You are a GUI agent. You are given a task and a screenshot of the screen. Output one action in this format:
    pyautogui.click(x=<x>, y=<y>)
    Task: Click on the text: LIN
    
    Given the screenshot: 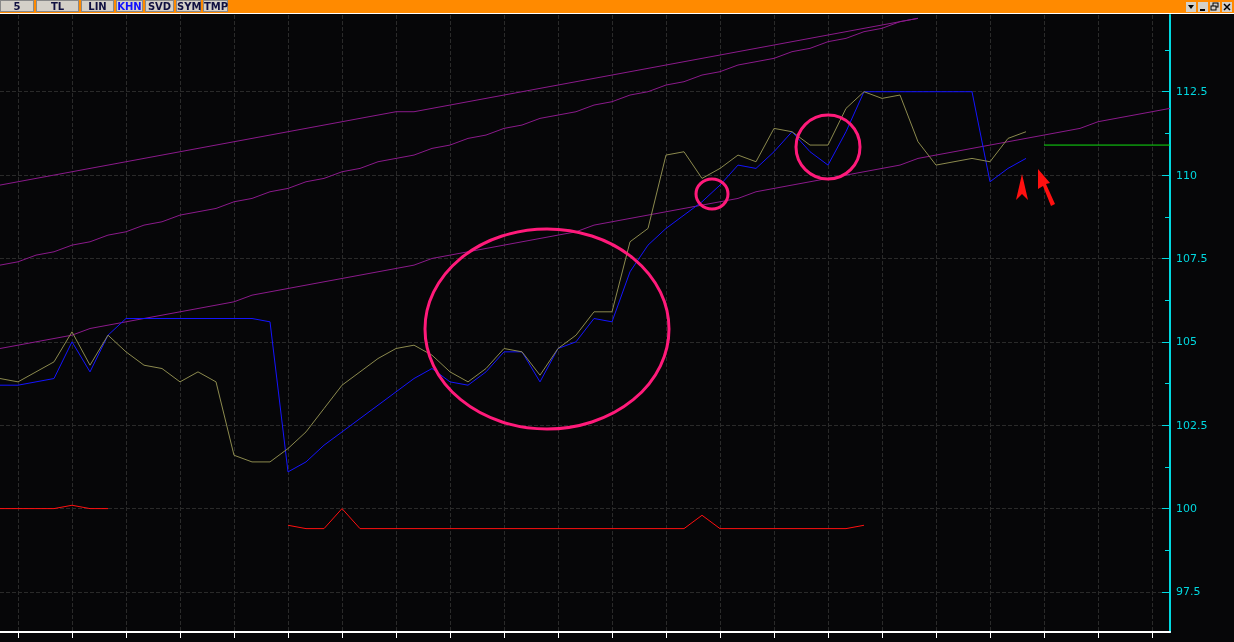 What is the action you would take?
    pyautogui.click(x=97, y=6)
    